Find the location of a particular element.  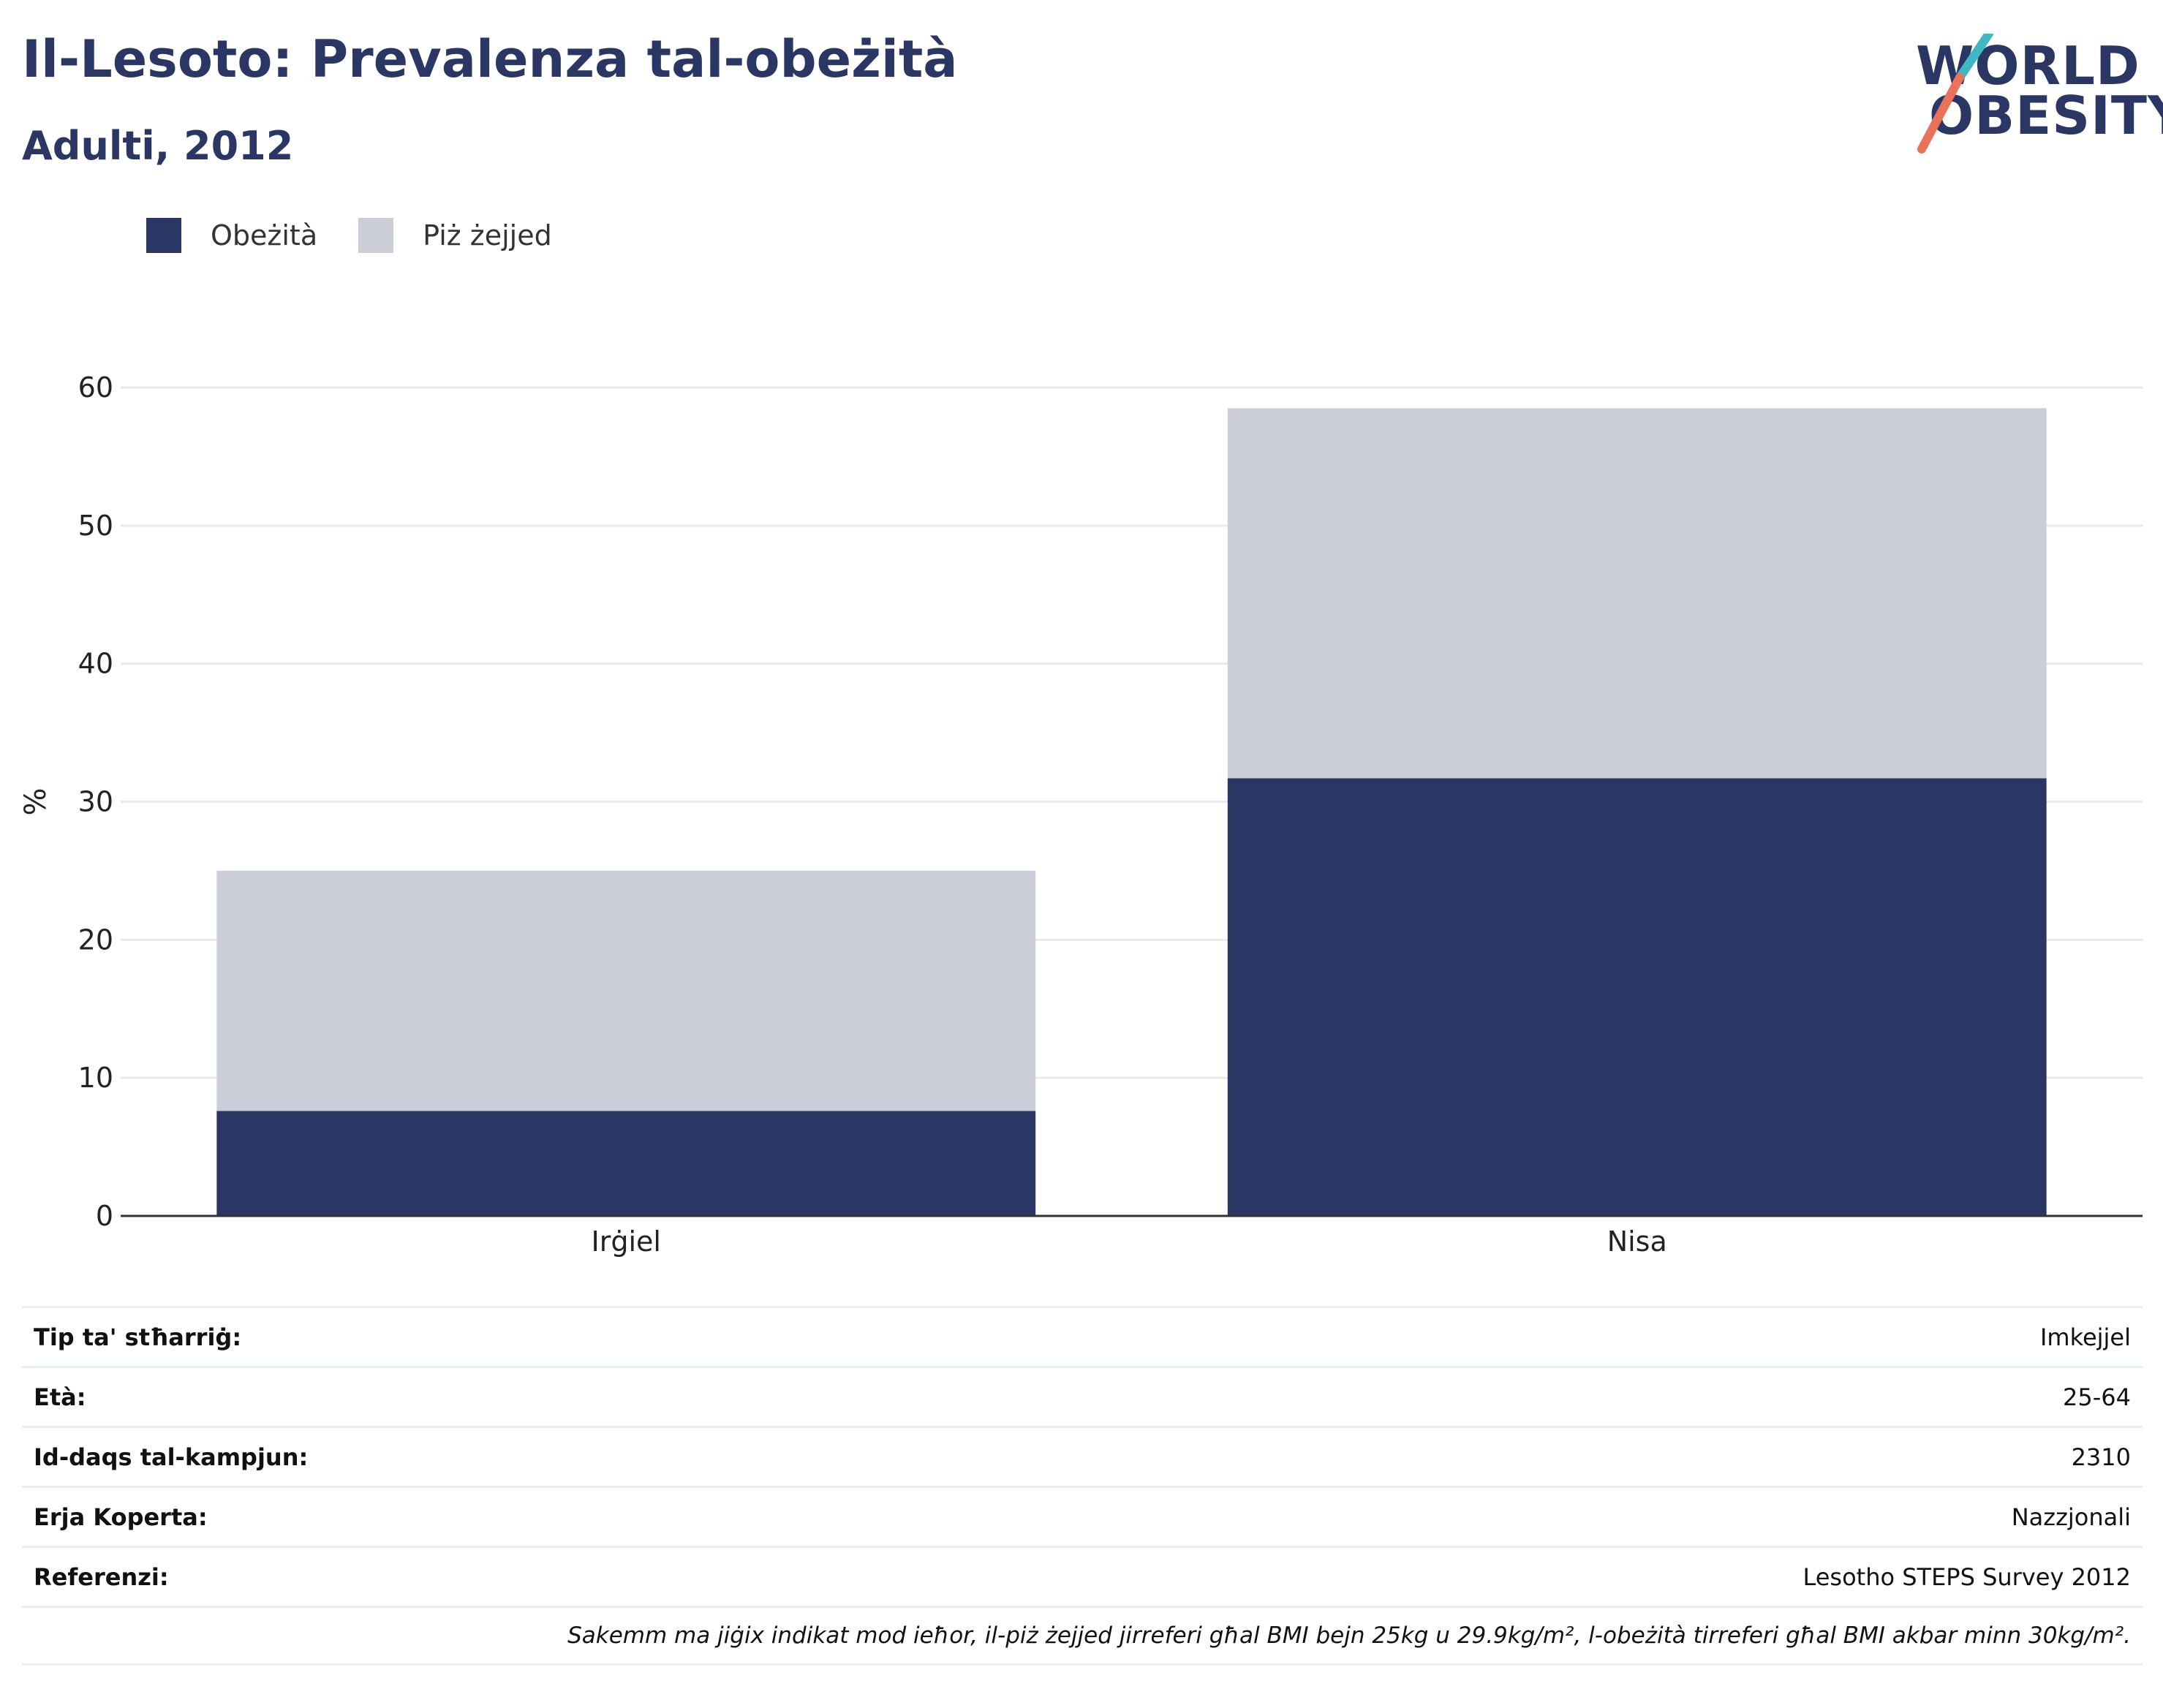

info-row-age: Età: 25-64 is located at coordinates (1082, 1396).